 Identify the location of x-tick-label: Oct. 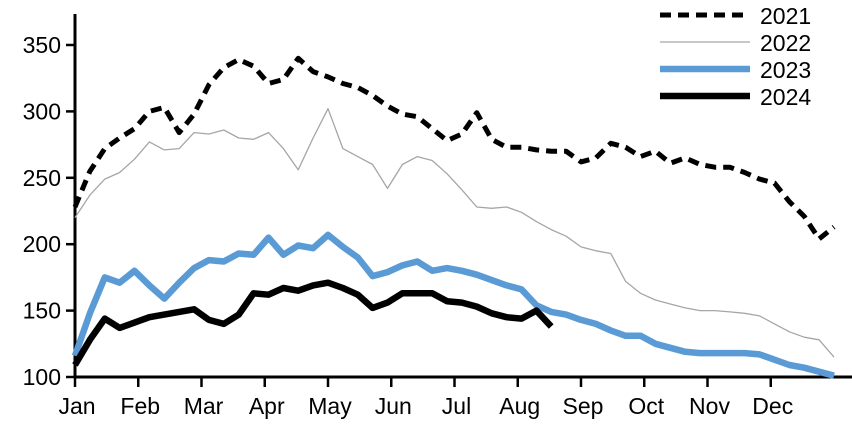
(646, 406).